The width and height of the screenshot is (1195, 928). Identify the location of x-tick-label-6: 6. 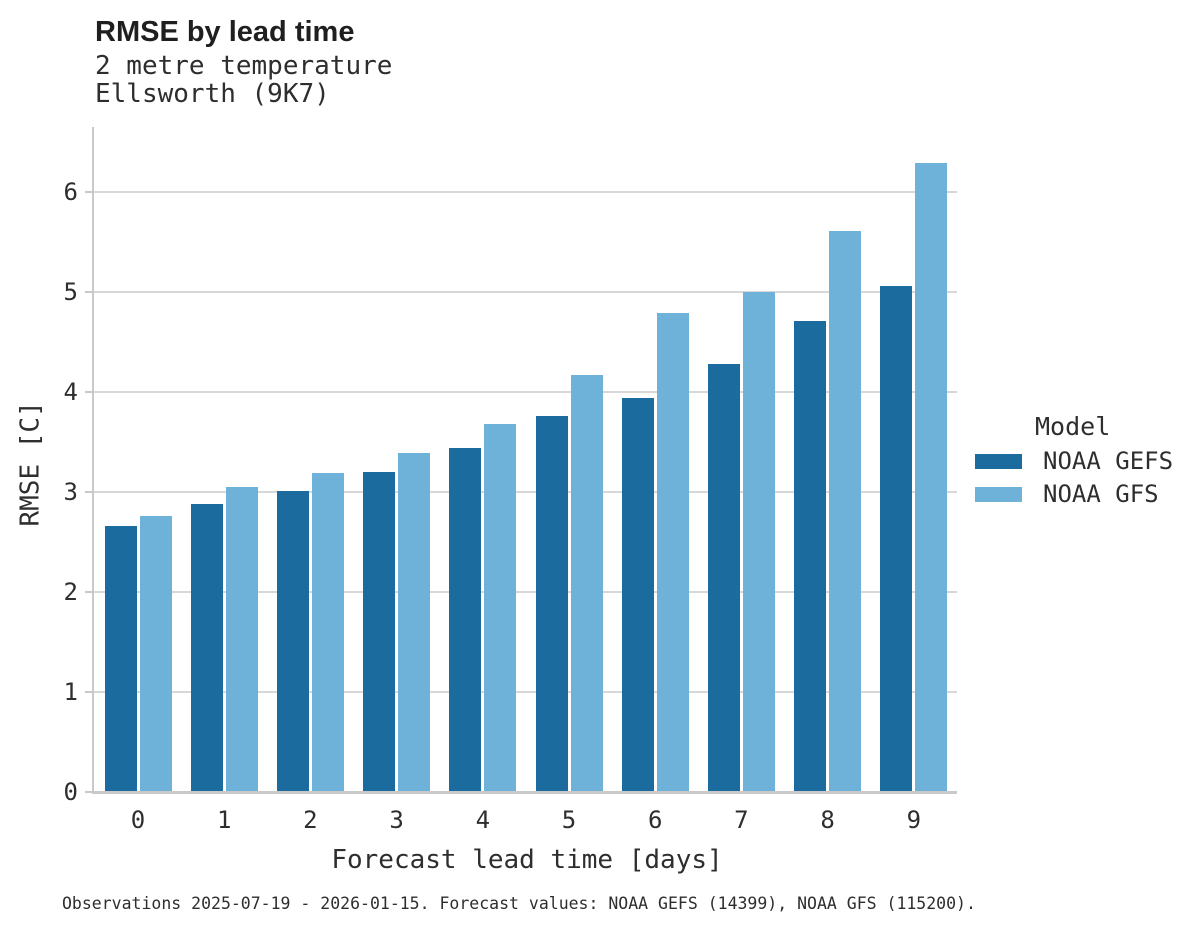
(655, 820).